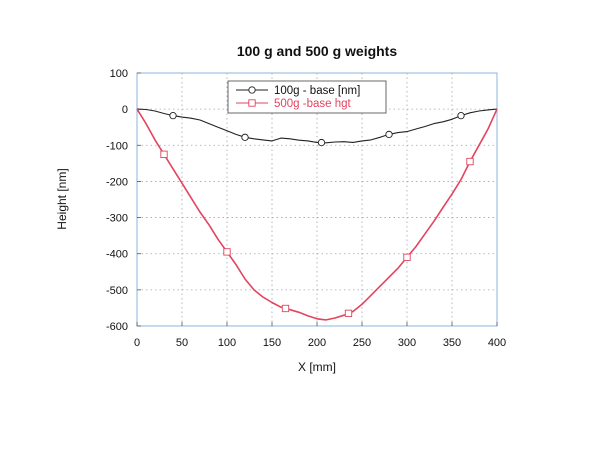 The image size is (600, 449). What do you see at coordinates (313, 104) in the screenshot?
I see `legend-label-2: 500g -base hgt` at bounding box center [313, 104].